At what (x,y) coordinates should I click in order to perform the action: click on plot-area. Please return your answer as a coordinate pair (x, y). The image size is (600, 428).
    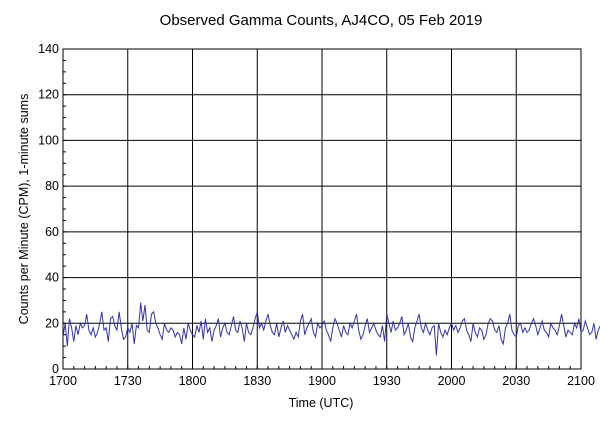
    Looking at the image, I should click on (331, 329).